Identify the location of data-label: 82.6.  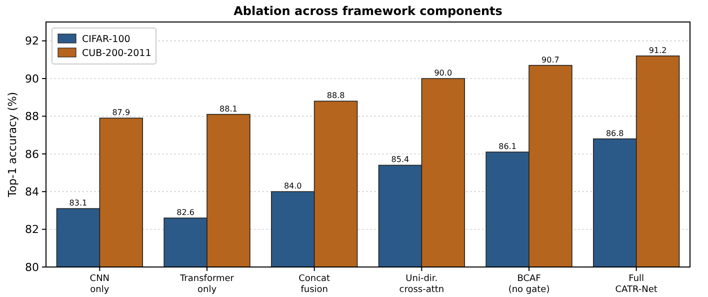
(185, 212).